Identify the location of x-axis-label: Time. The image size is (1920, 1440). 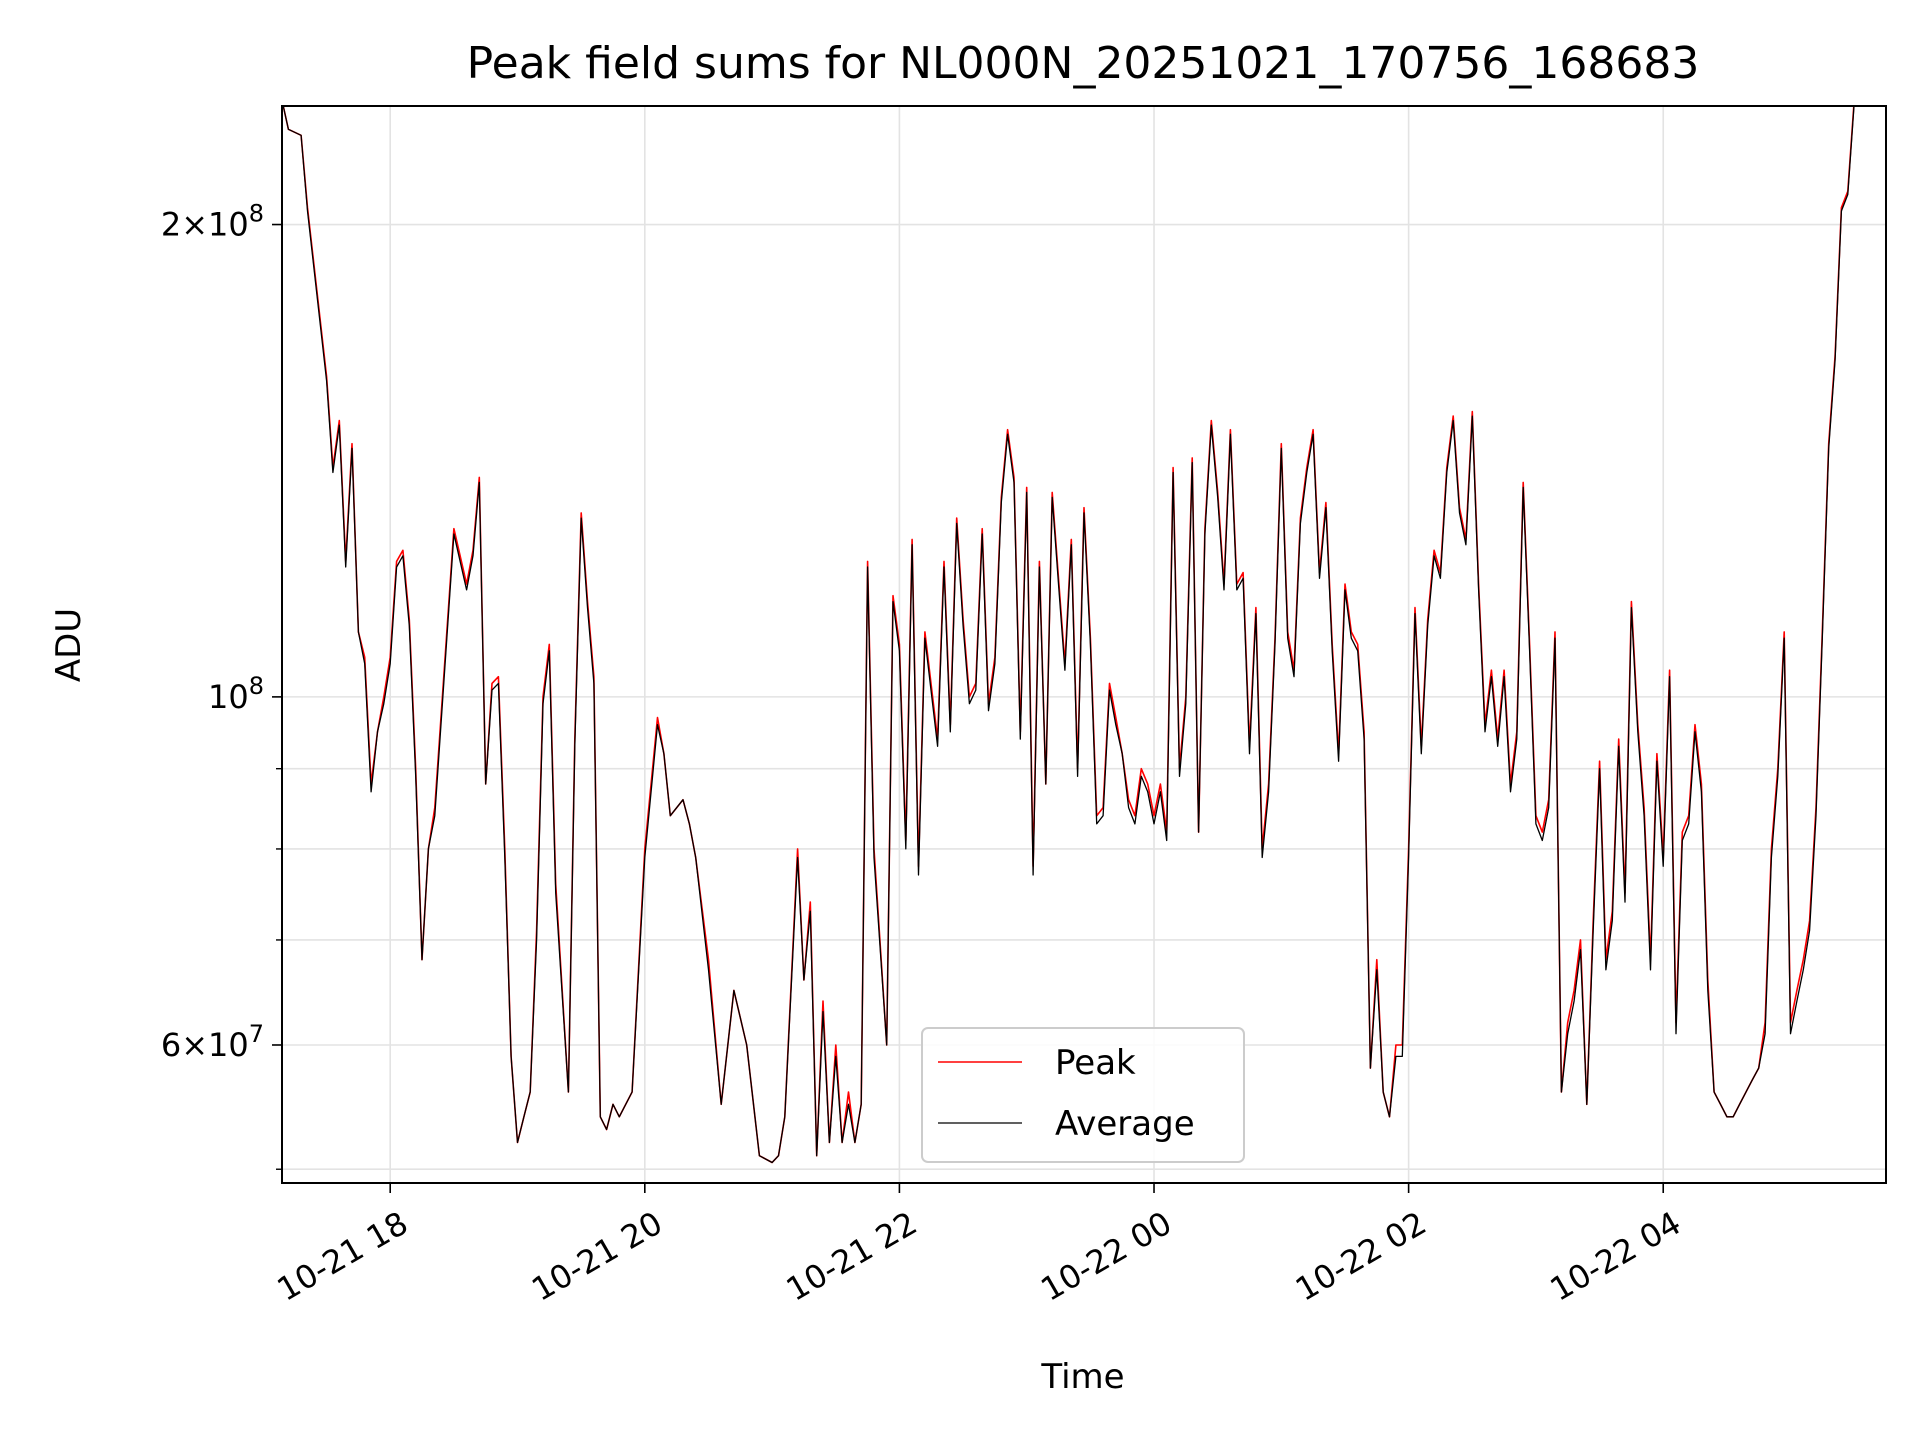
(1082, 1377).